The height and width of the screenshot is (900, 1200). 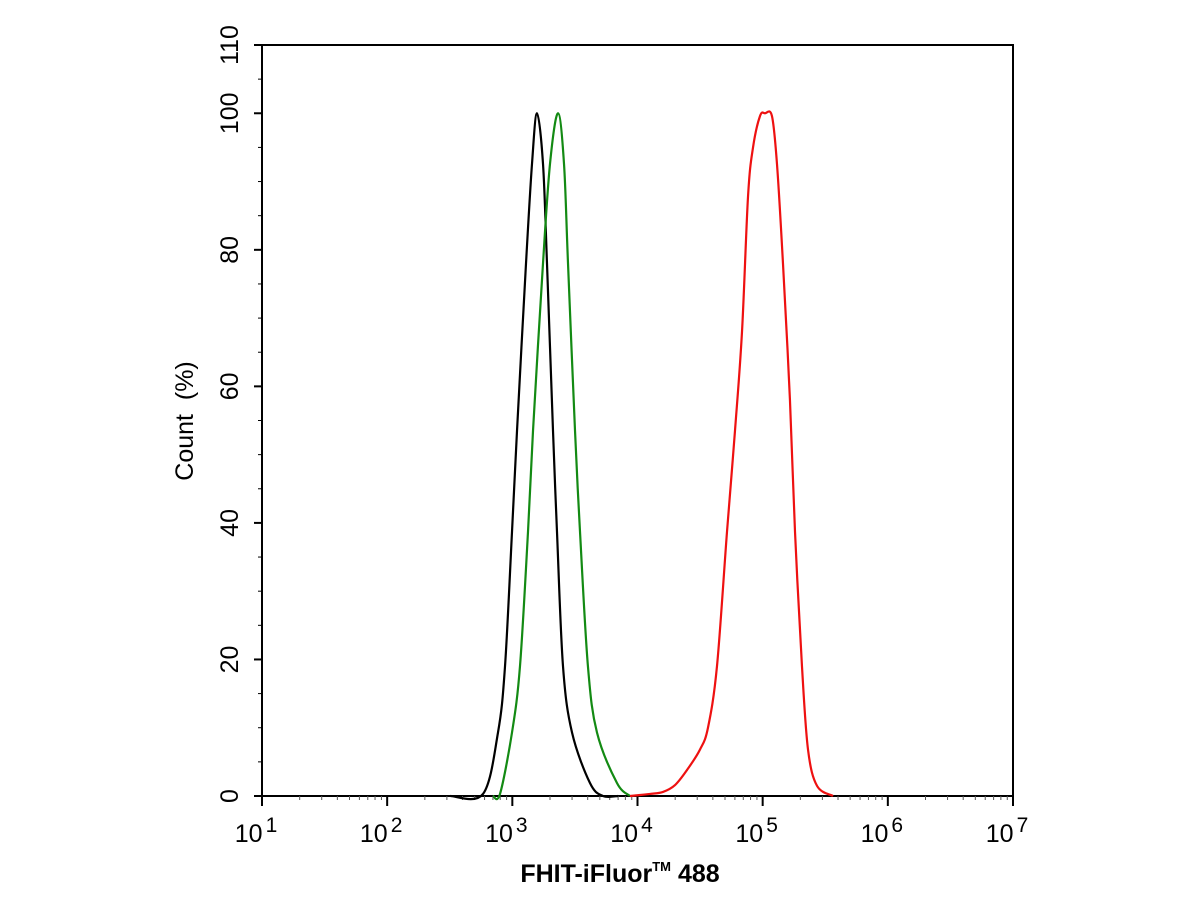 I want to click on y-tick-label: 60, so click(x=230, y=386).